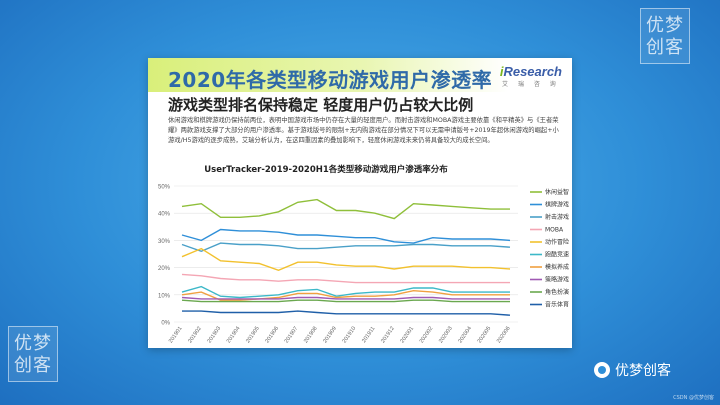 The height and width of the screenshot is (405, 720). Describe the element at coordinates (326, 169) in the screenshot. I see `chart-title: UserTracker-2019-2020H1各类型移动游戏用户渗透率分布` at that location.